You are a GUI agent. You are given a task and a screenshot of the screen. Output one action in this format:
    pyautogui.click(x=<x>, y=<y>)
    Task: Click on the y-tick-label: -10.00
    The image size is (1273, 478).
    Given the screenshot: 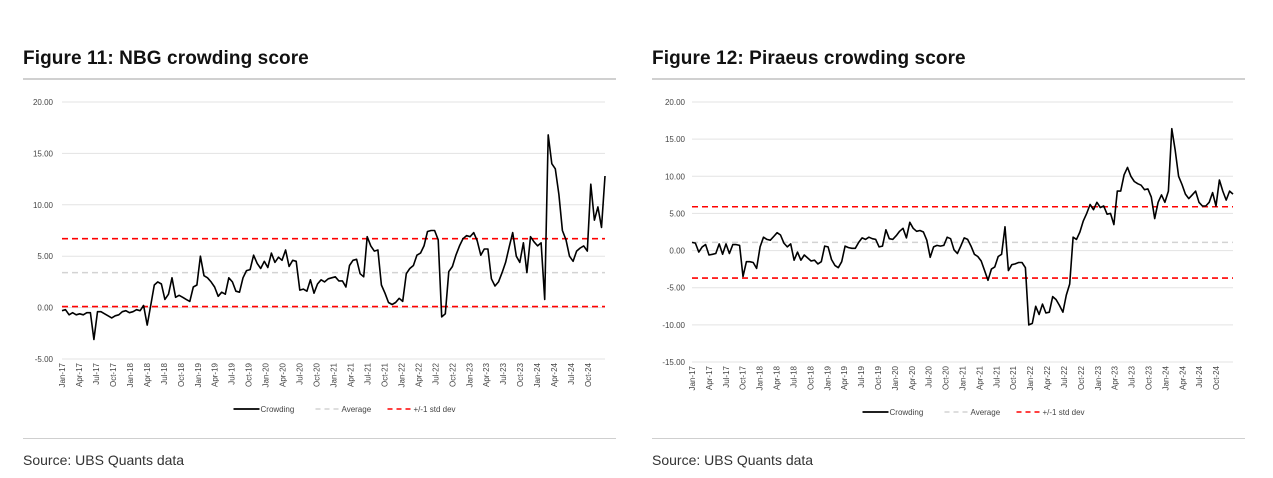 What is the action you would take?
    pyautogui.click(x=673, y=325)
    